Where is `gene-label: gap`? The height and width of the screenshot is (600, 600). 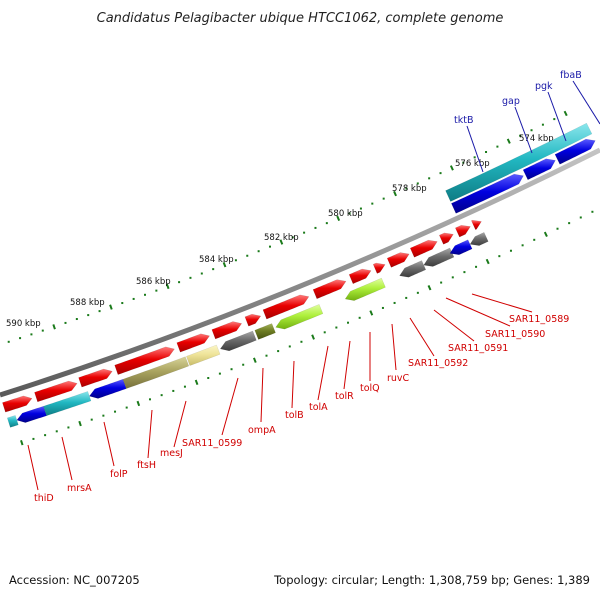
gene-label: gap is located at coordinates (511, 101).